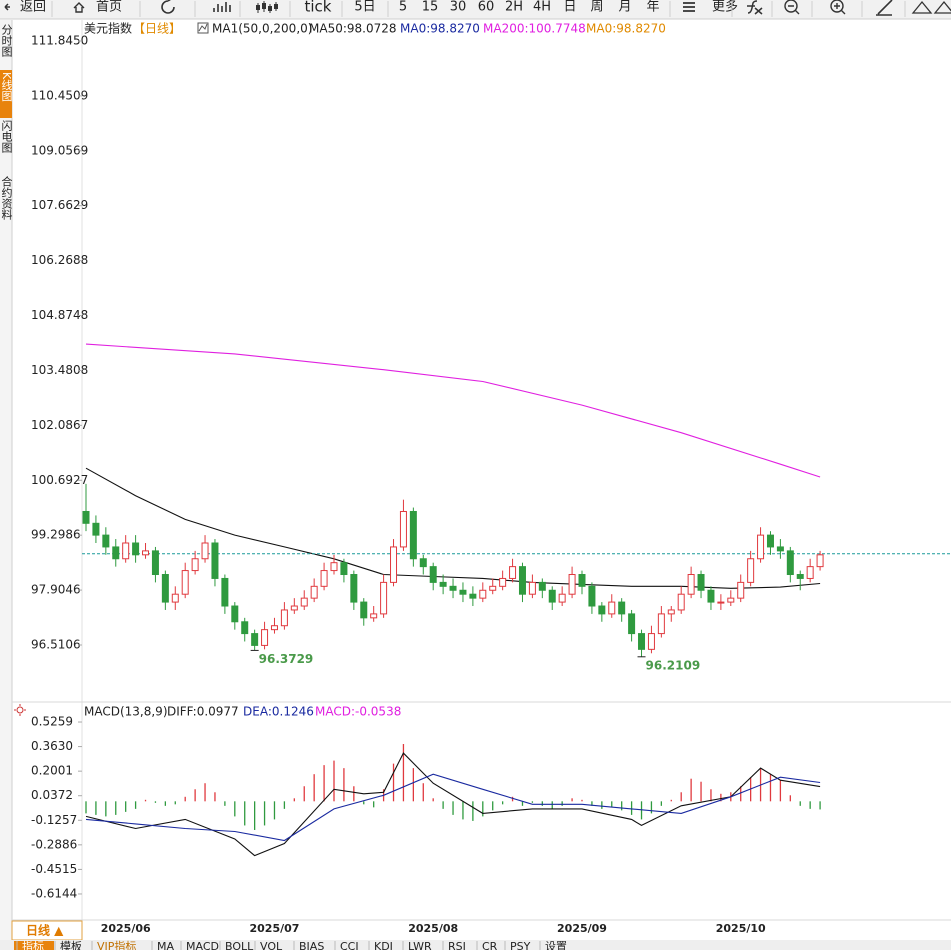 Image resolution: width=951 pixels, height=950 pixels. What do you see at coordinates (884, 8) in the screenshot?
I see `draw-icon` at bounding box center [884, 8].